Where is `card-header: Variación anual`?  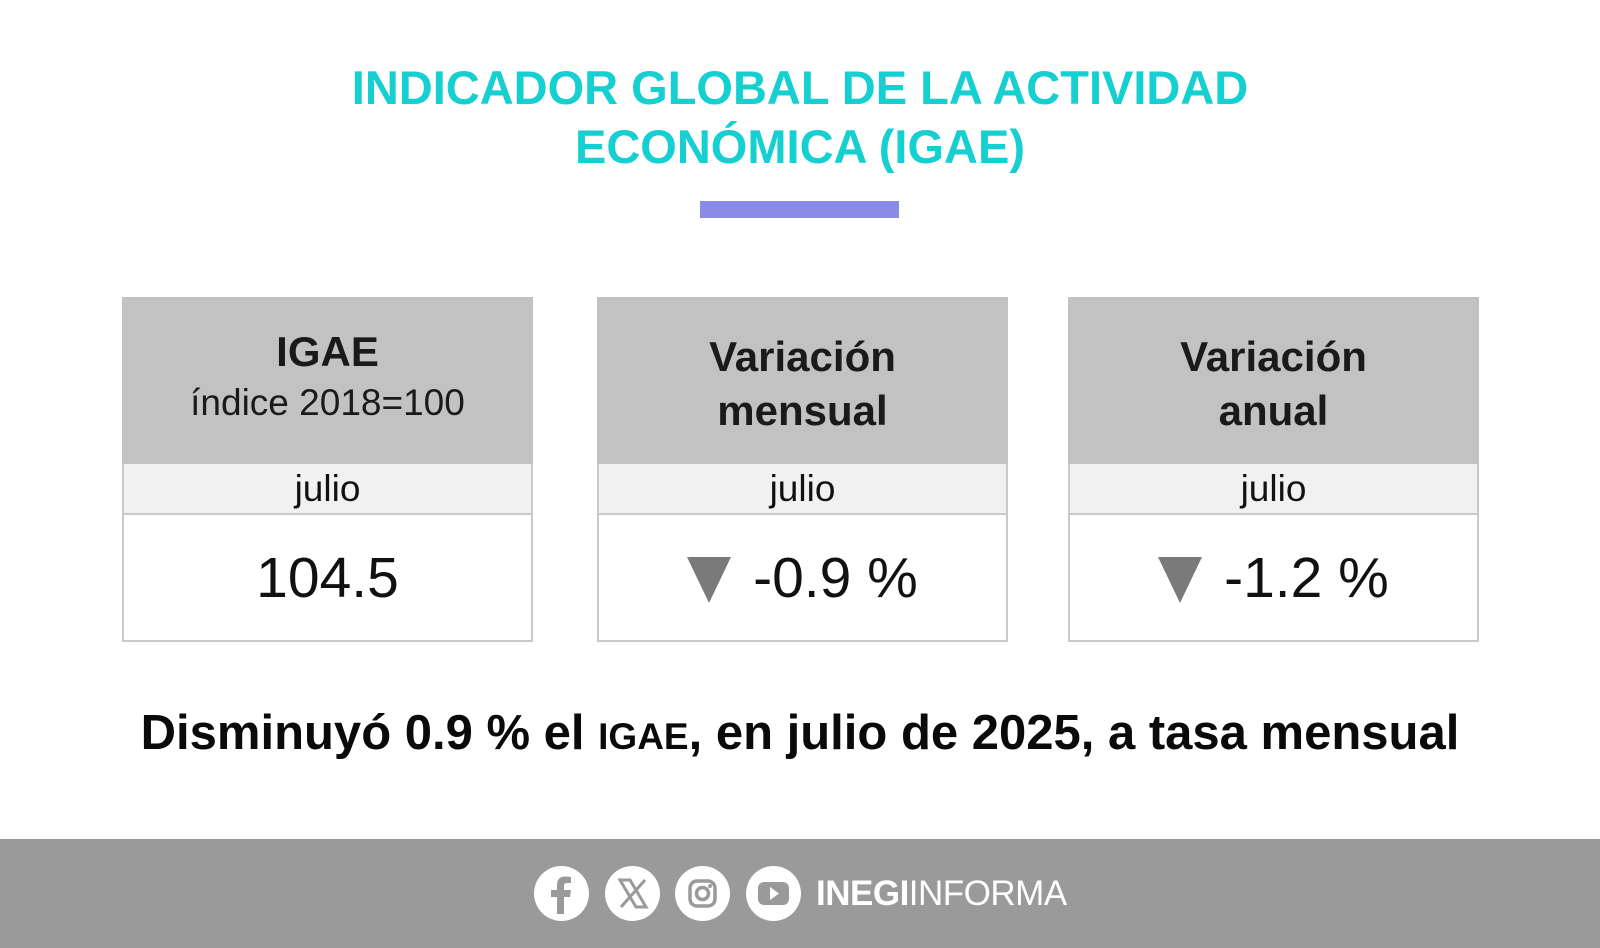 card-header: Variación anual is located at coordinates (1273, 380).